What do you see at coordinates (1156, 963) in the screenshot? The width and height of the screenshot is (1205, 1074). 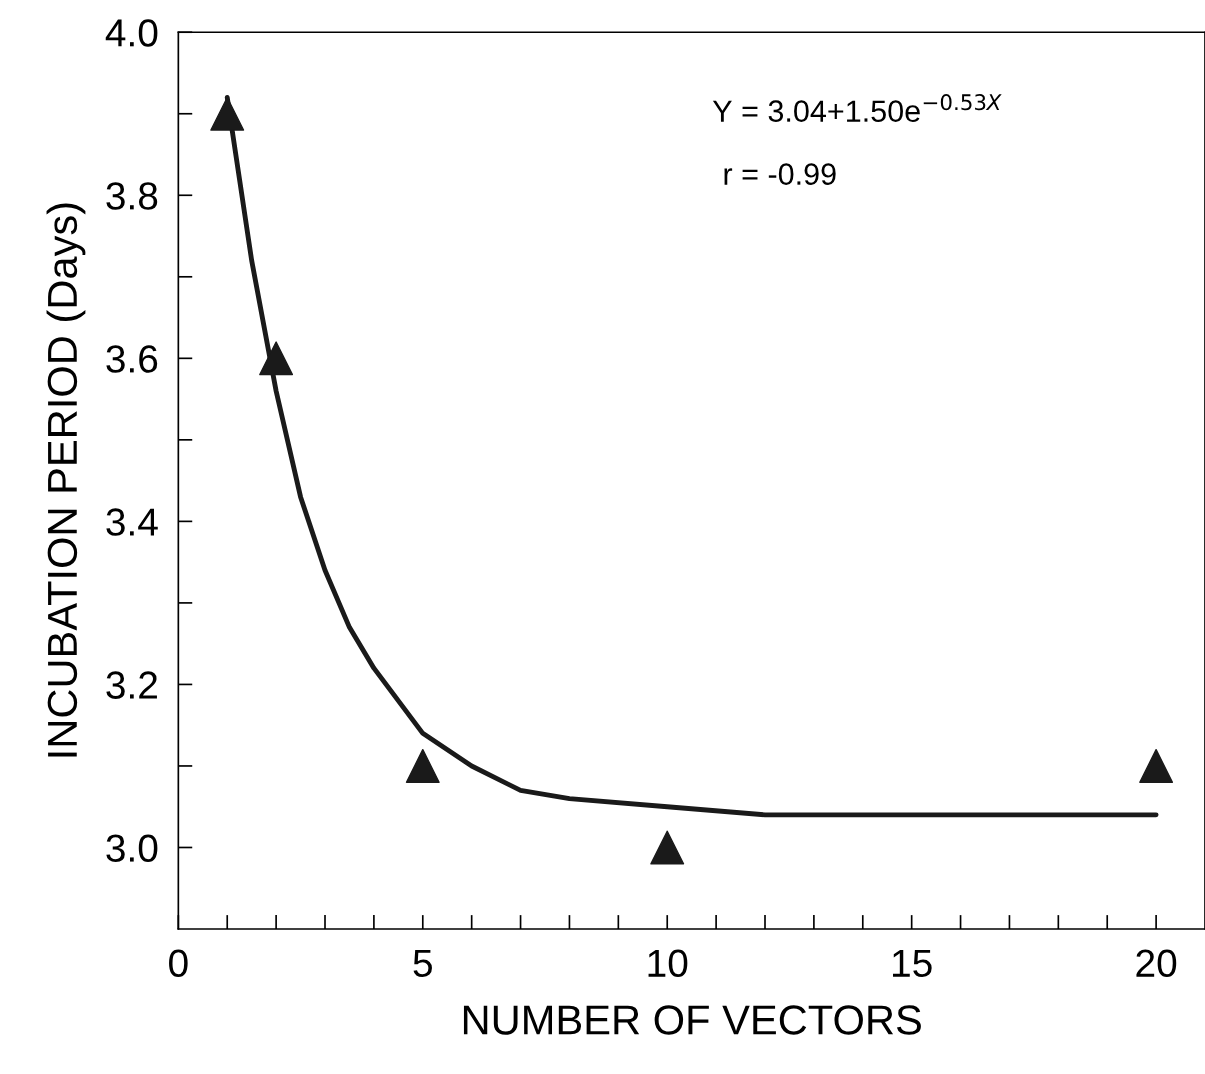 I see `x-tick-label: 20` at bounding box center [1156, 963].